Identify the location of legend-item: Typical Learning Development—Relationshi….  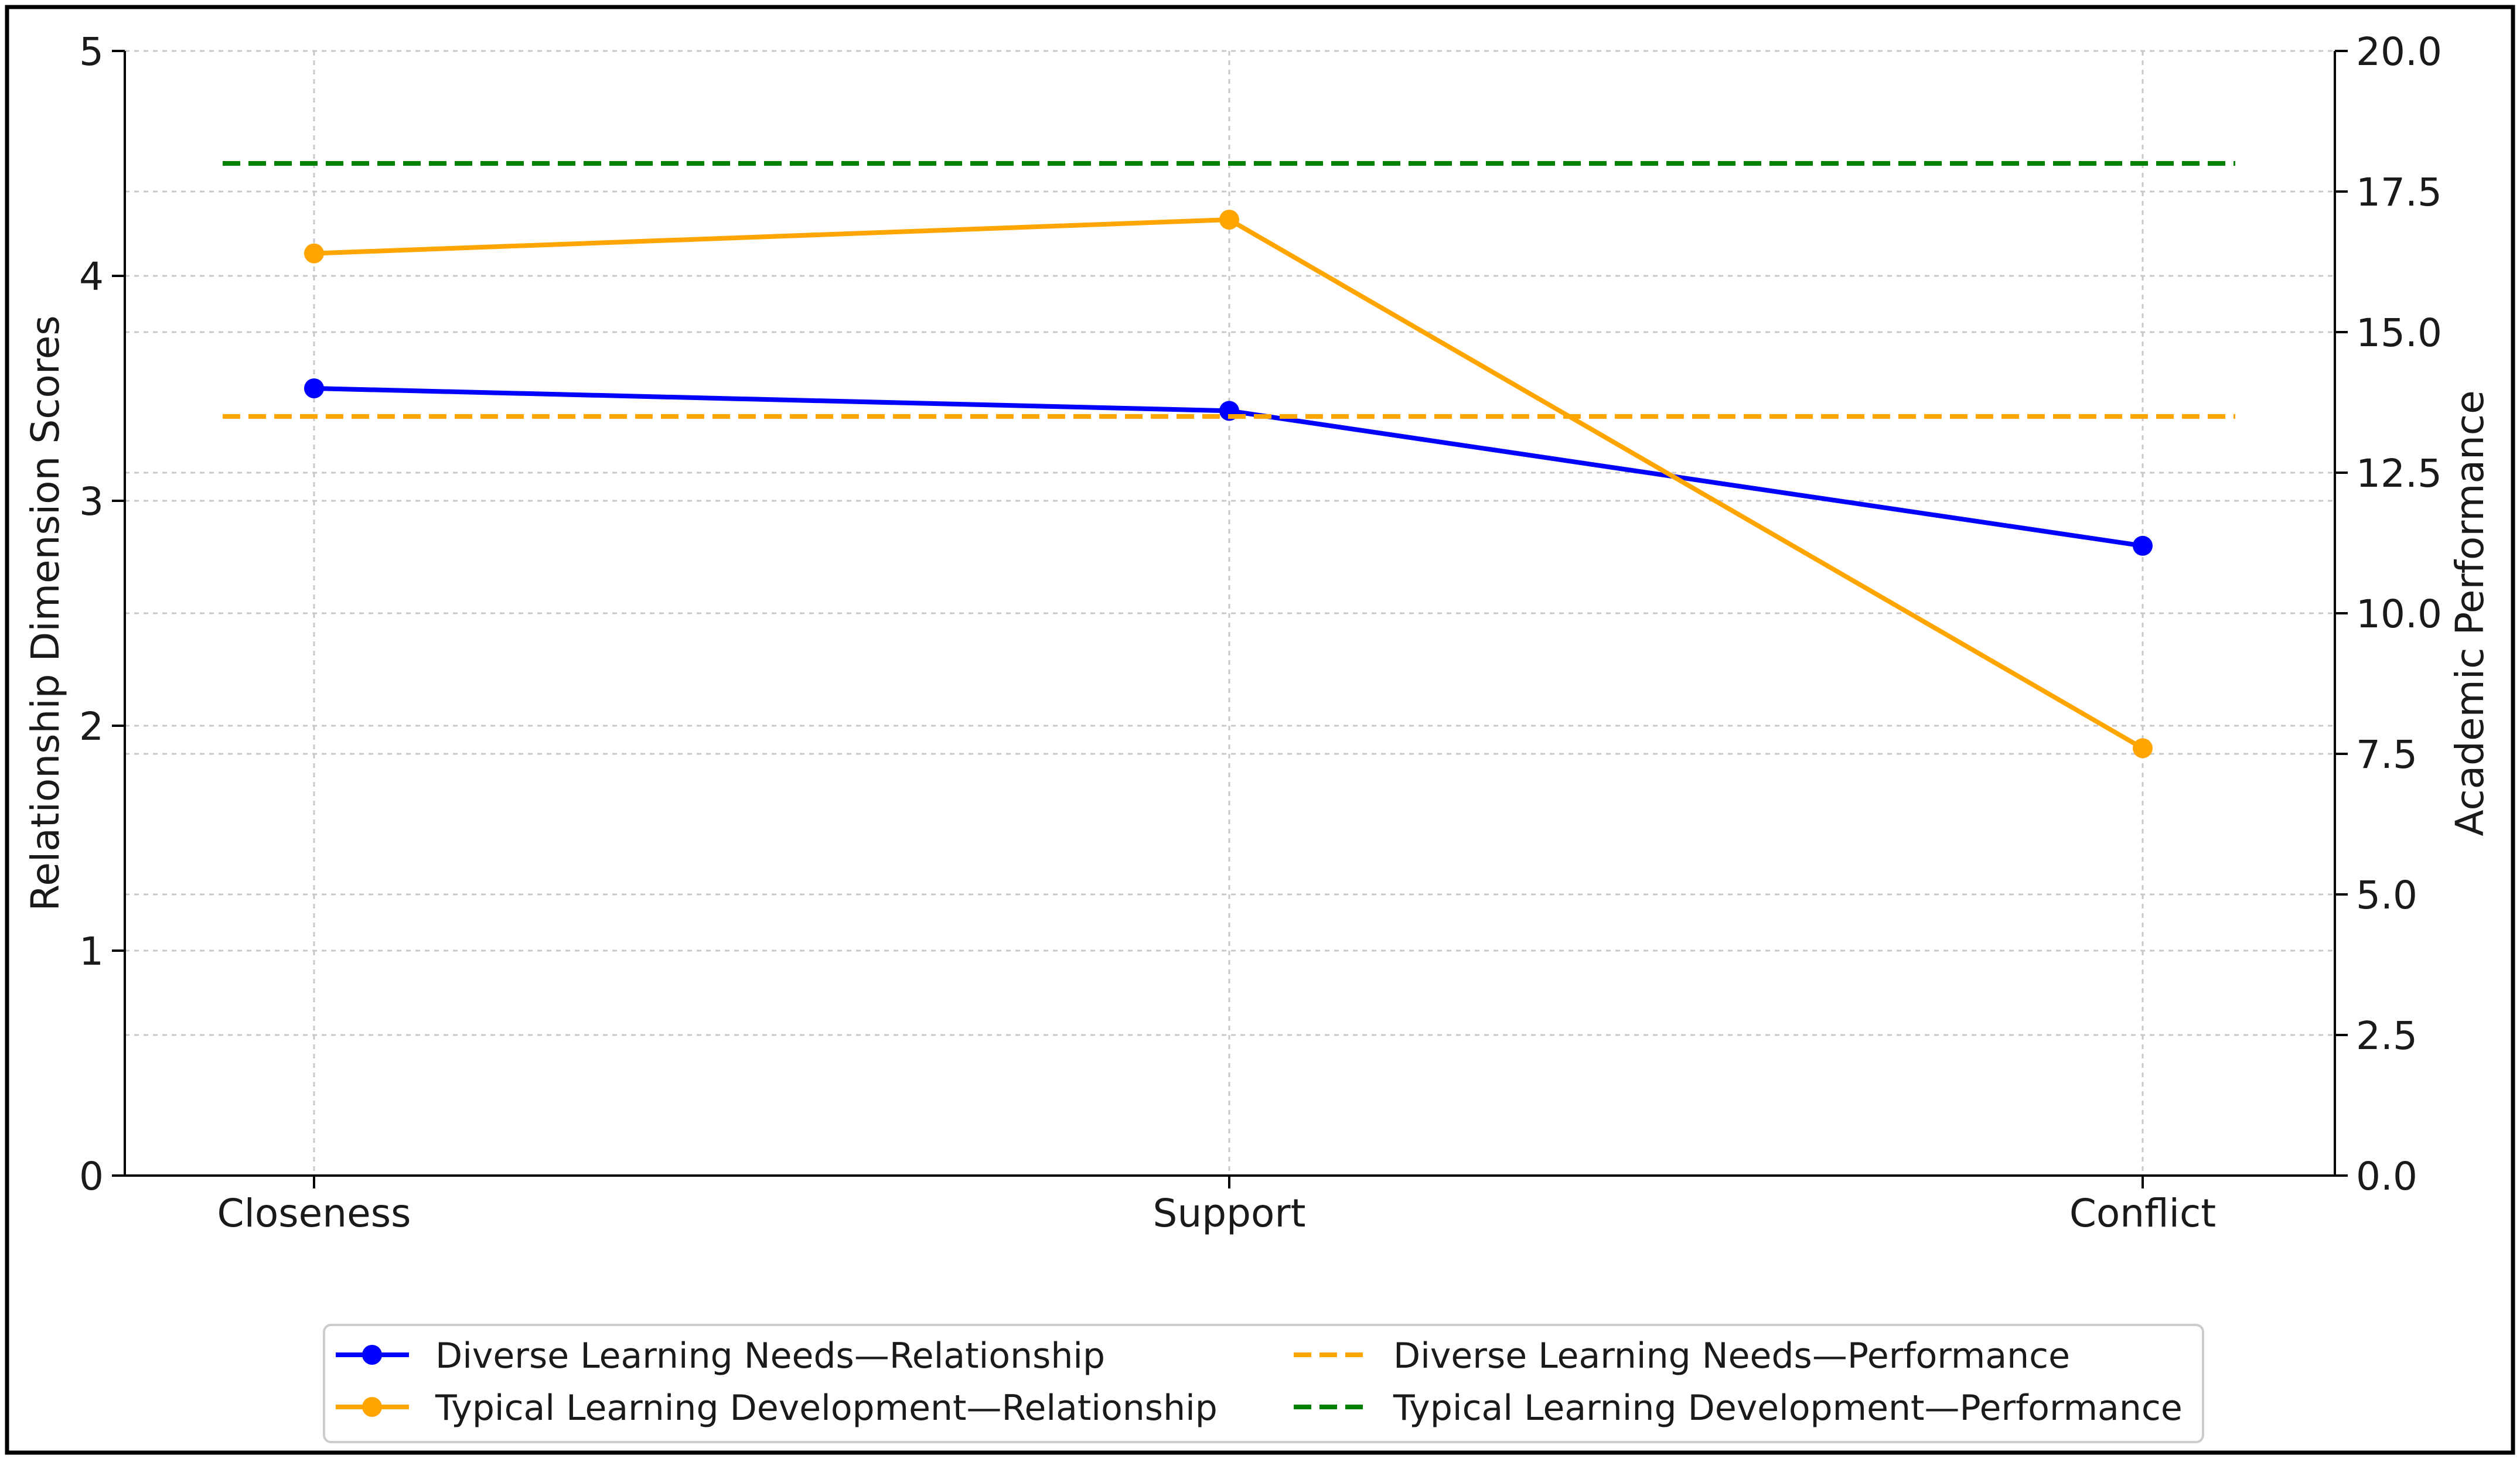
(777, 1409).